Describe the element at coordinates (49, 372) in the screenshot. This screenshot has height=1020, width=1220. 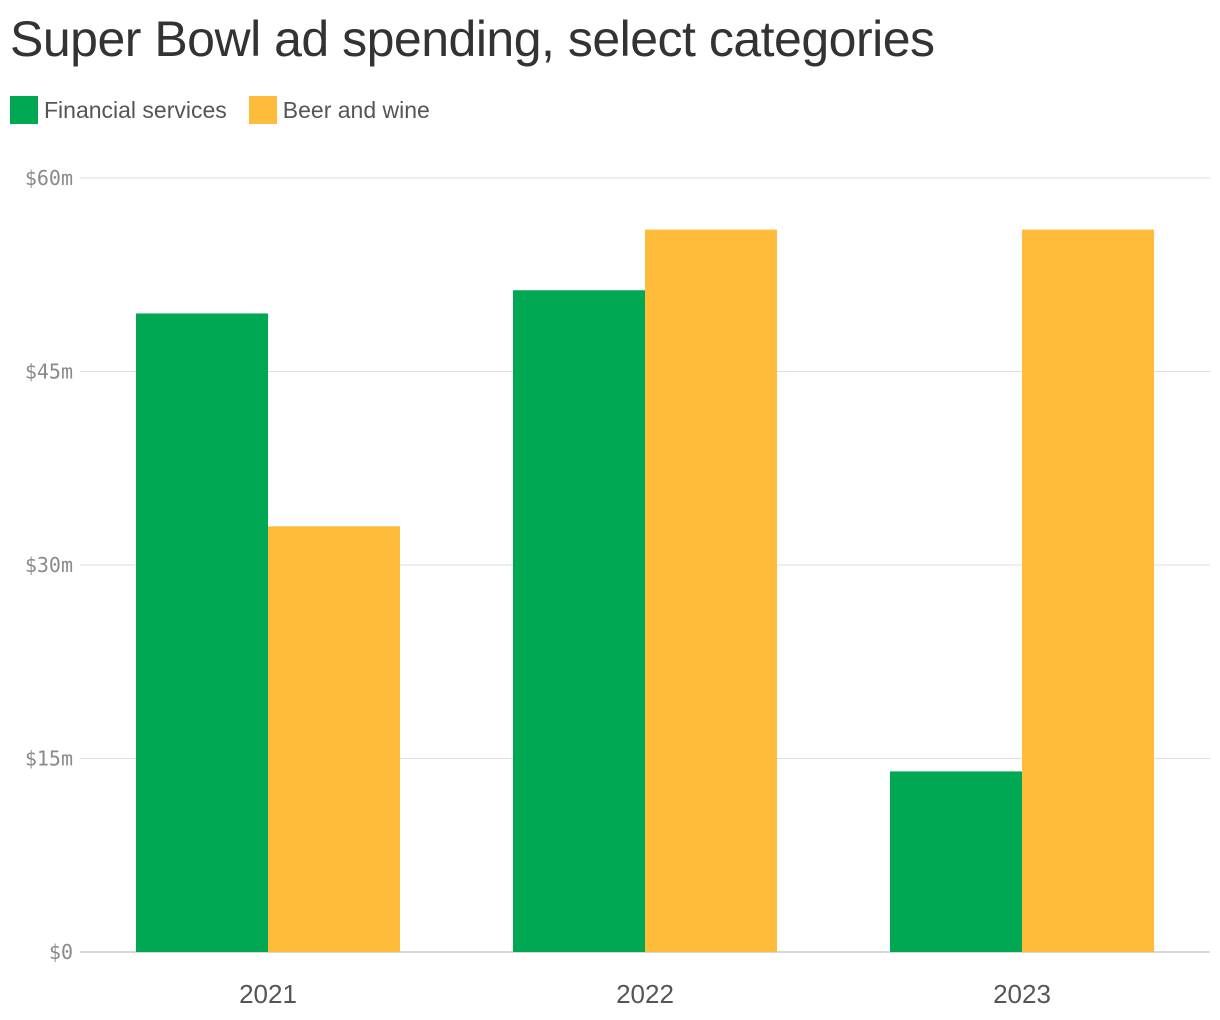
I see `y-tick-label: $45m` at that location.